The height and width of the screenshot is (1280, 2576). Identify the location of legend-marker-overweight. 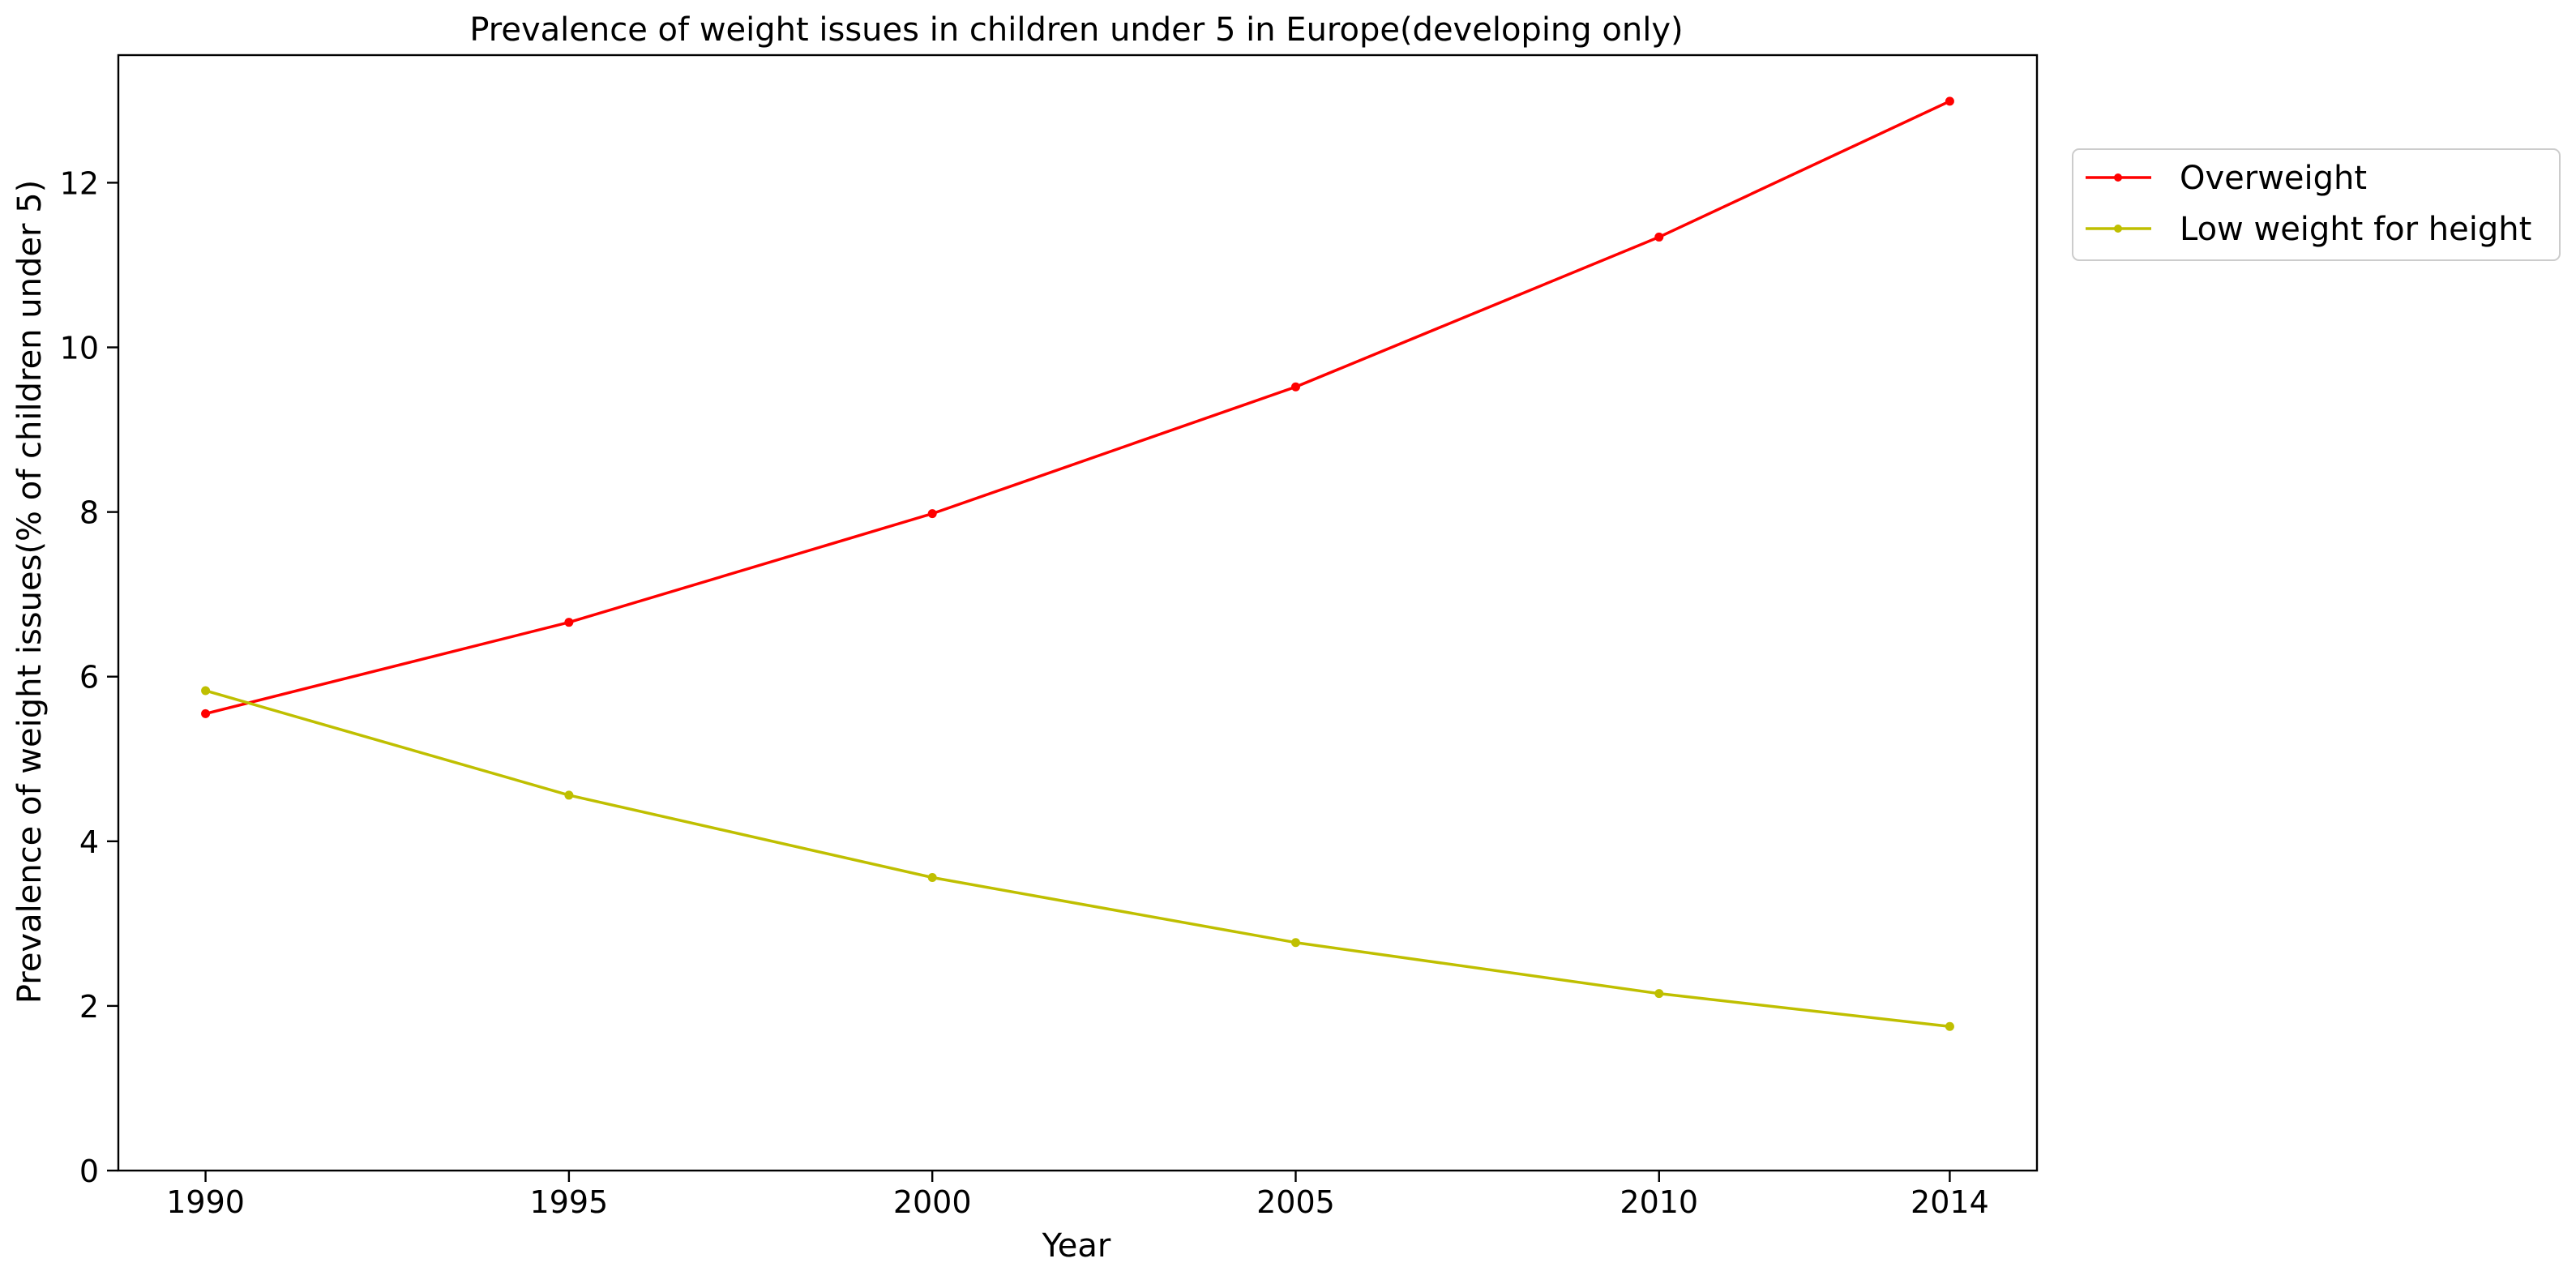
(2118, 177).